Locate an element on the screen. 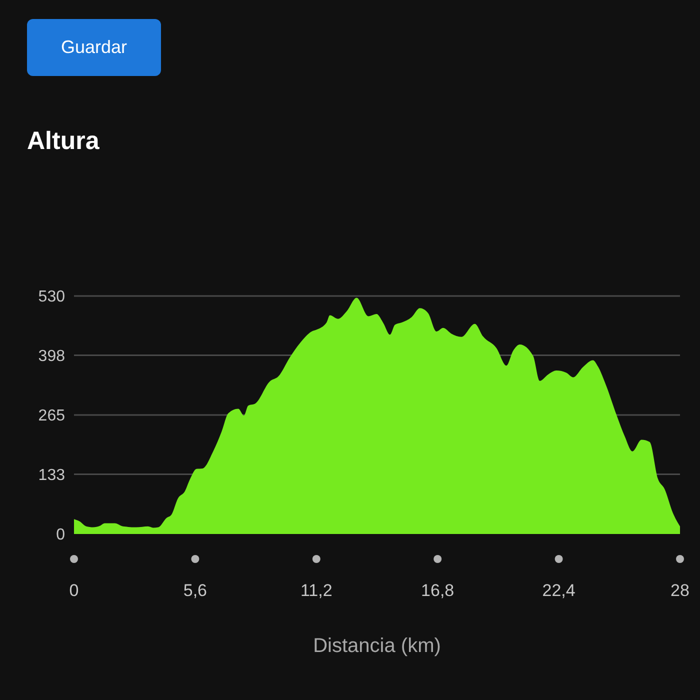  x-tick-label: 5,6 is located at coordinates (195, 590).